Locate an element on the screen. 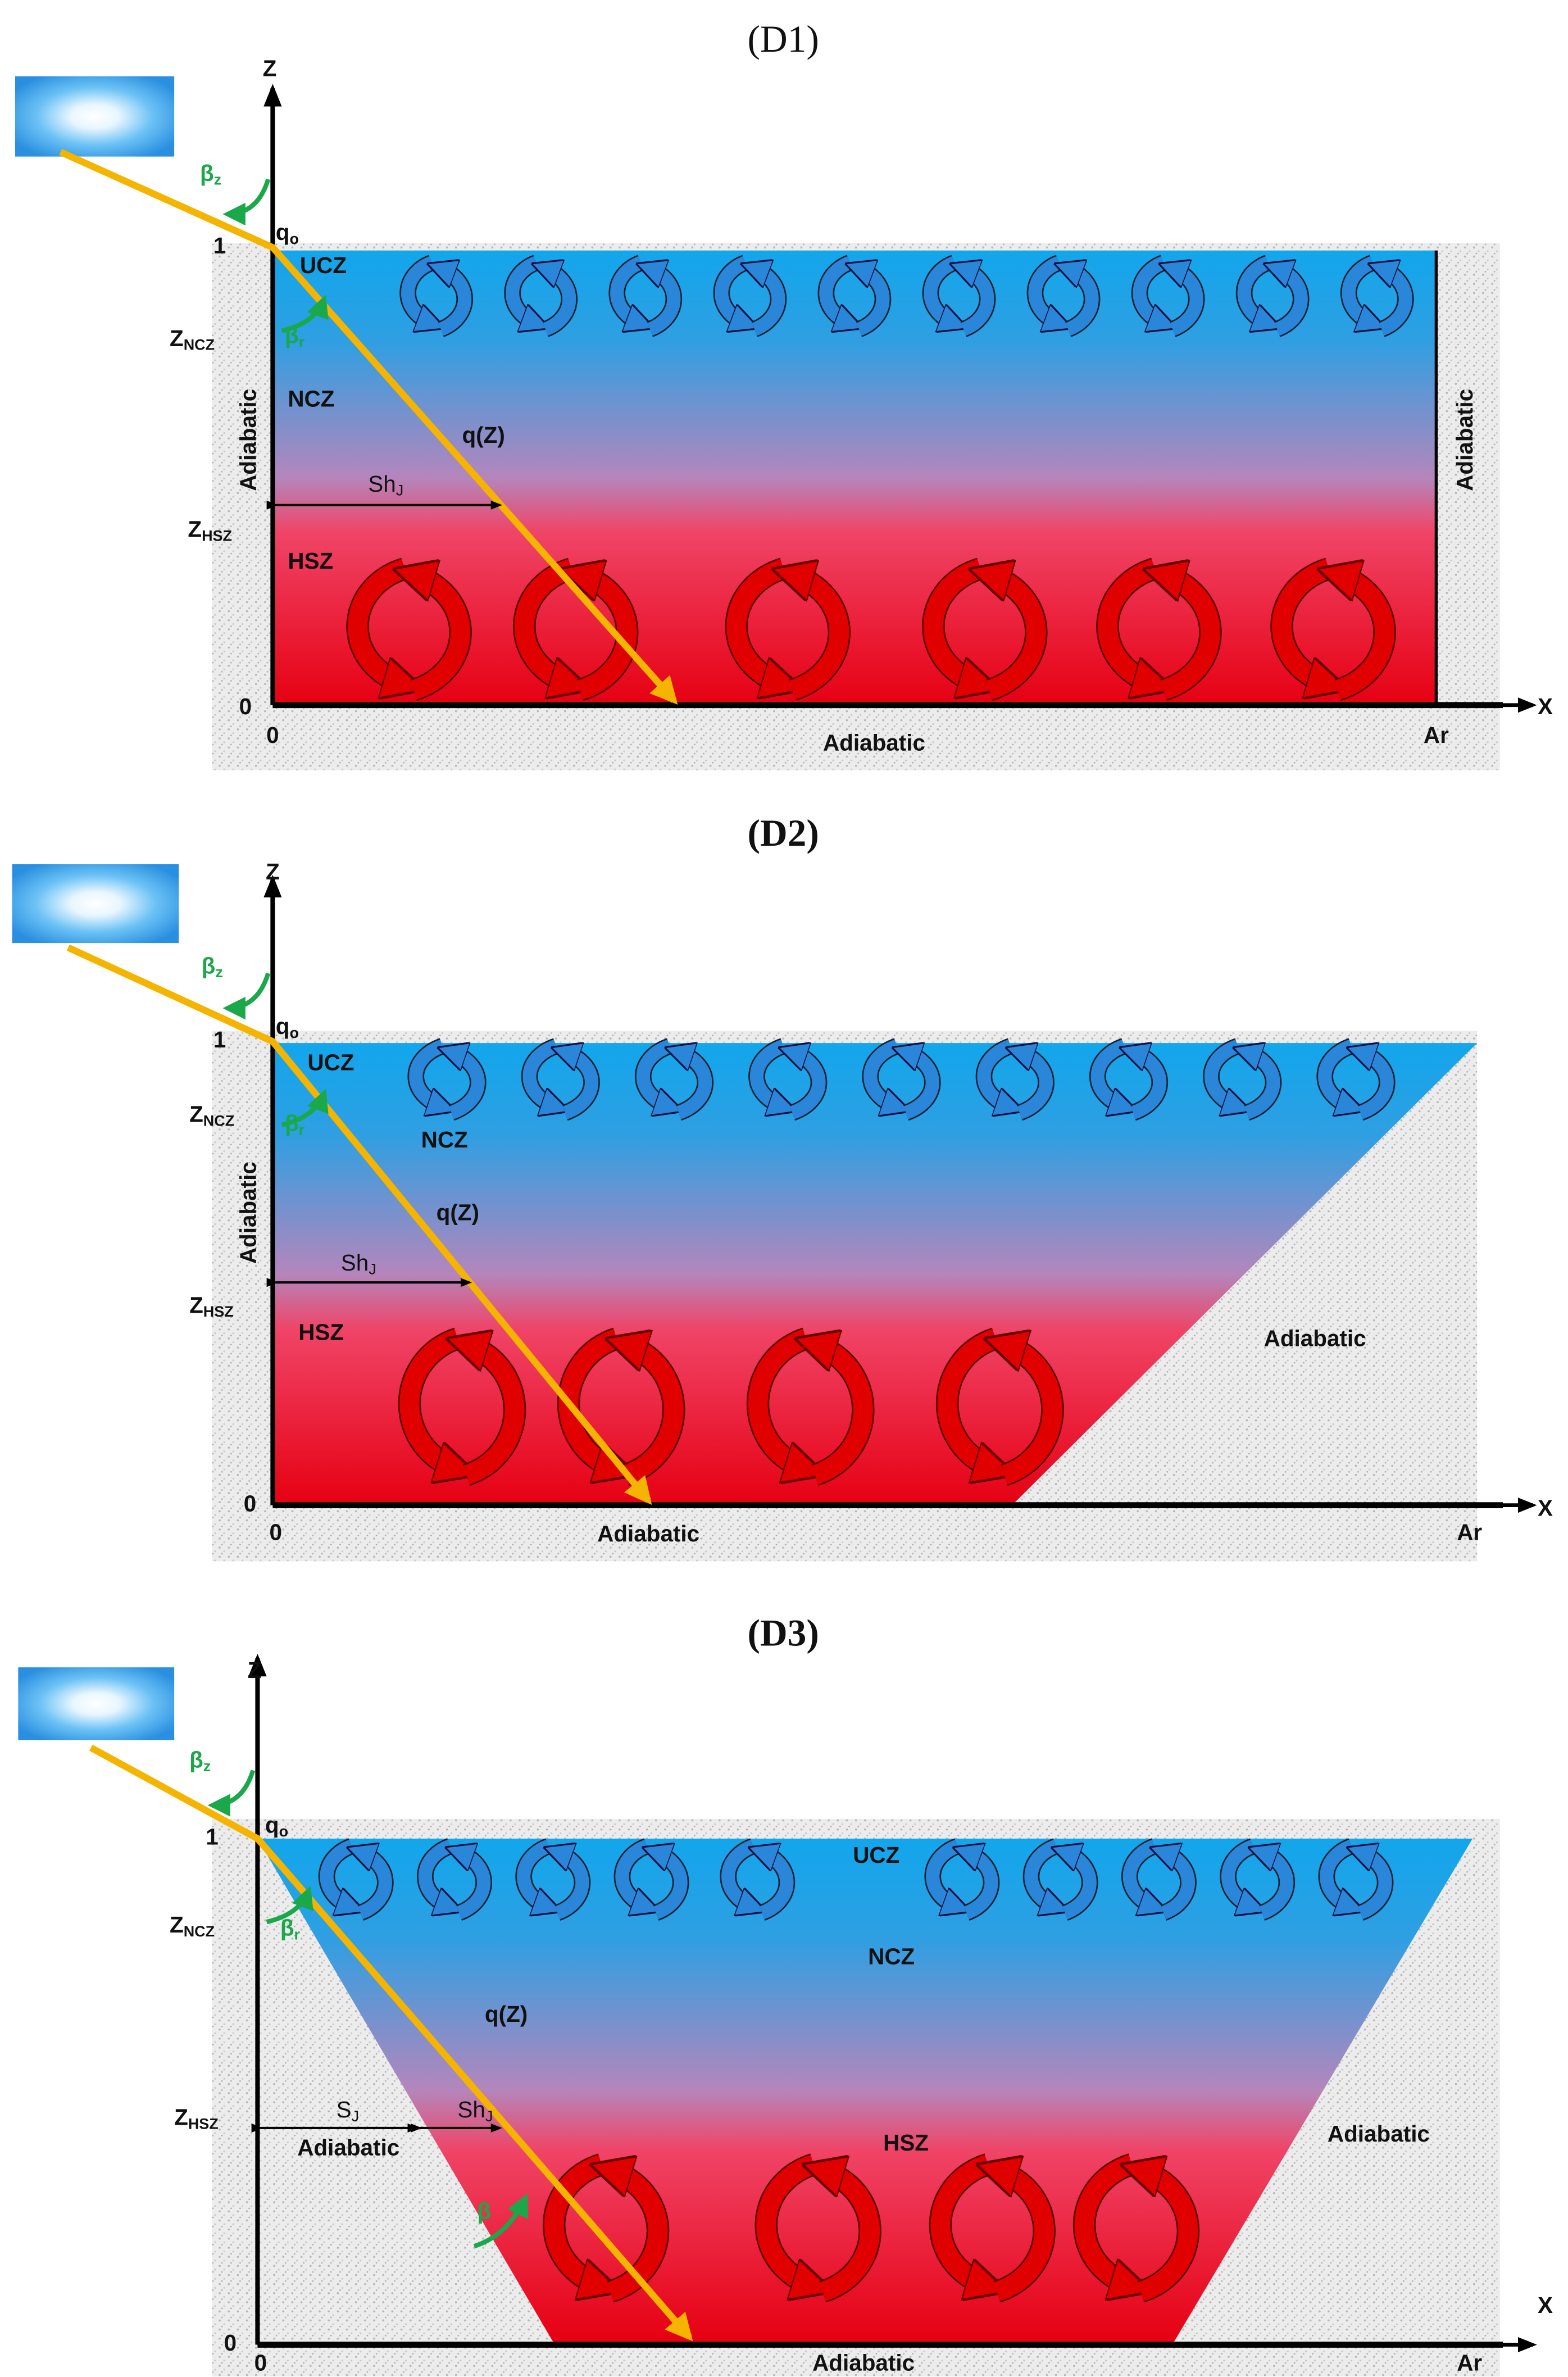  q0-label-sub: o is located at coordinates (293, 1032).